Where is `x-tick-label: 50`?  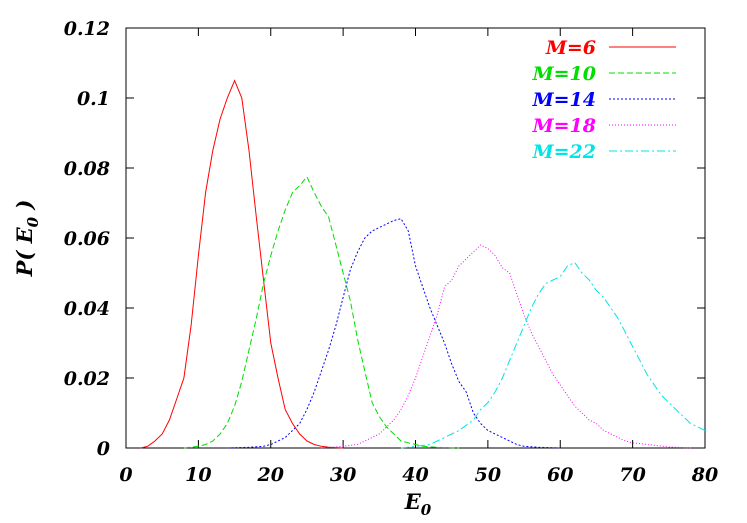 x-tick-label: 50 is located at coordinates (488, 475).